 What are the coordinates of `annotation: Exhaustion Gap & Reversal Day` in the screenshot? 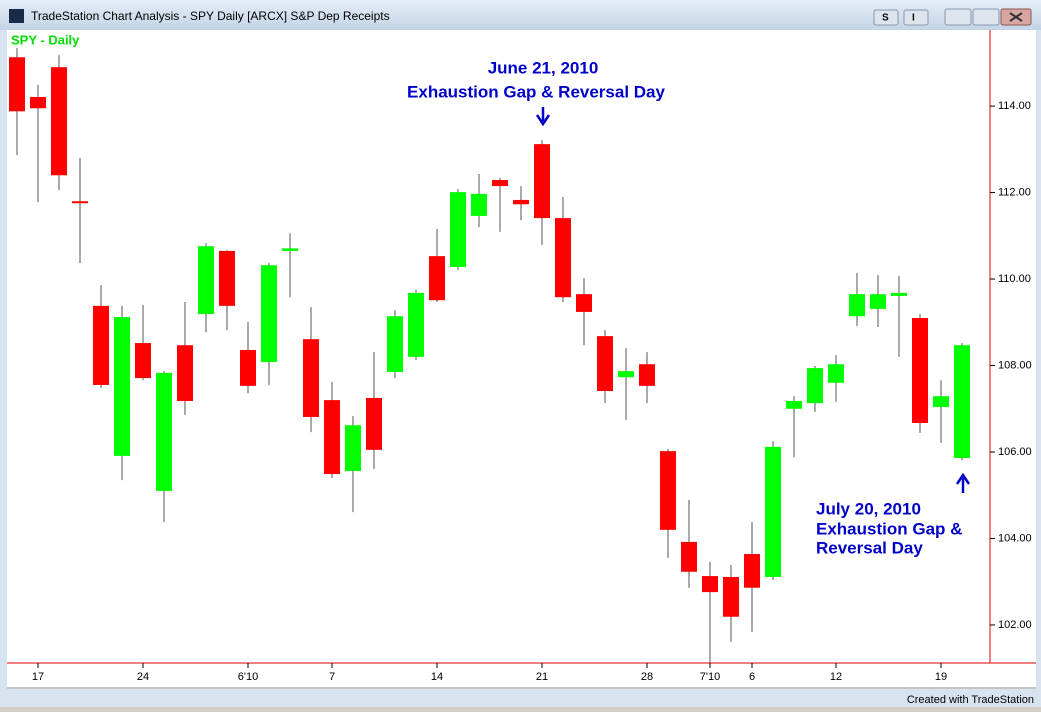 It's located at (536, 91).